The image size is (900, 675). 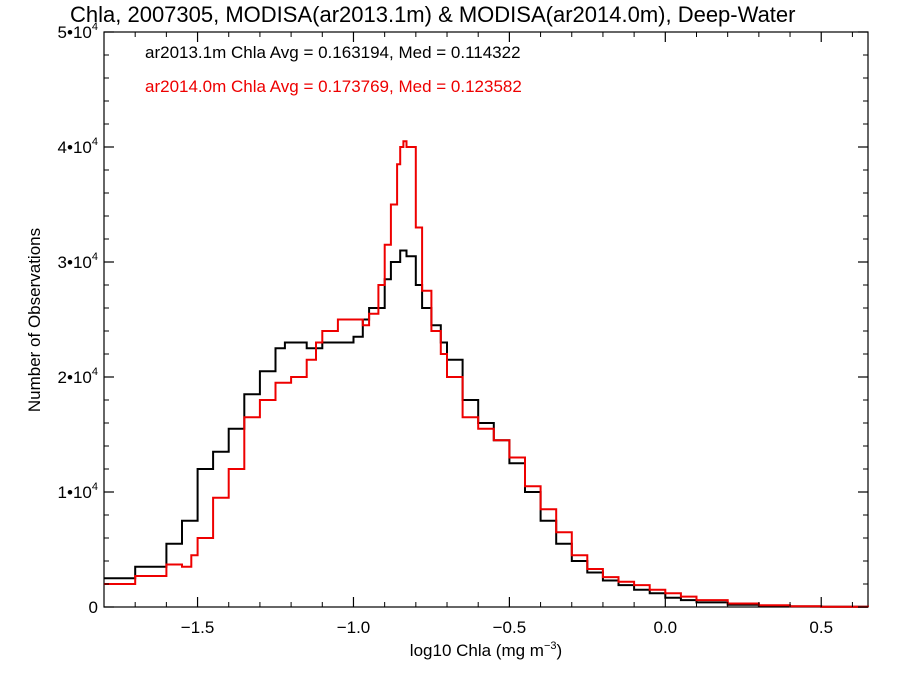 What do you see at coordinates (665, 627) in the screenshot?
I see `x-tick-label: 0.0` at bounding box center [665, 627].